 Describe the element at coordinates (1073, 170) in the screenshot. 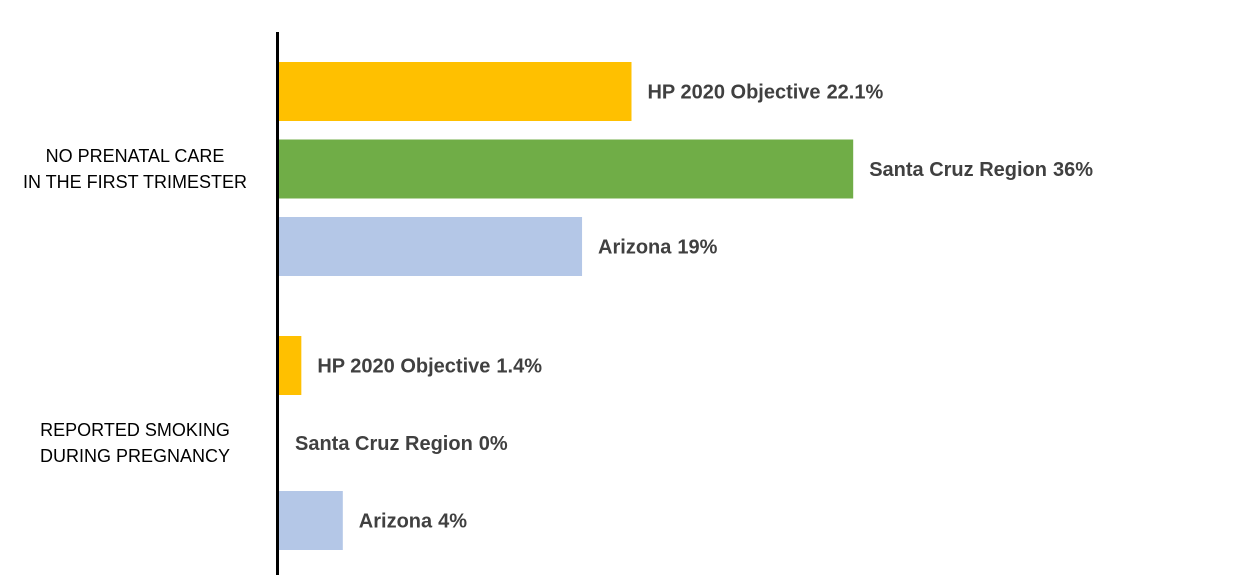

I see `value-label: 36%` at that location.